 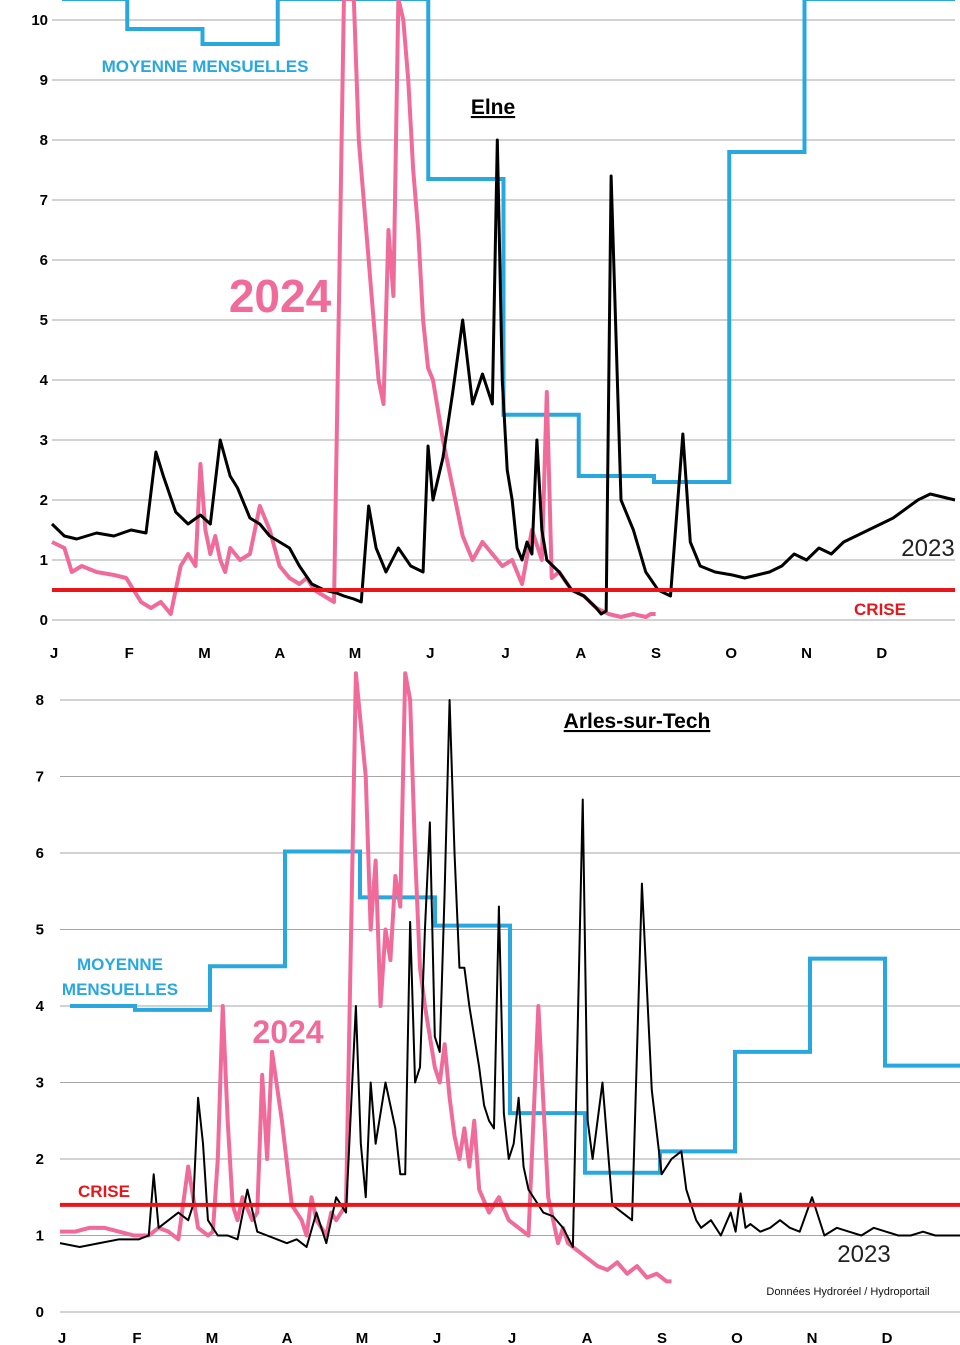 I want to click on year-2023-label-arles: 2023, so click(x=863, y=1254).